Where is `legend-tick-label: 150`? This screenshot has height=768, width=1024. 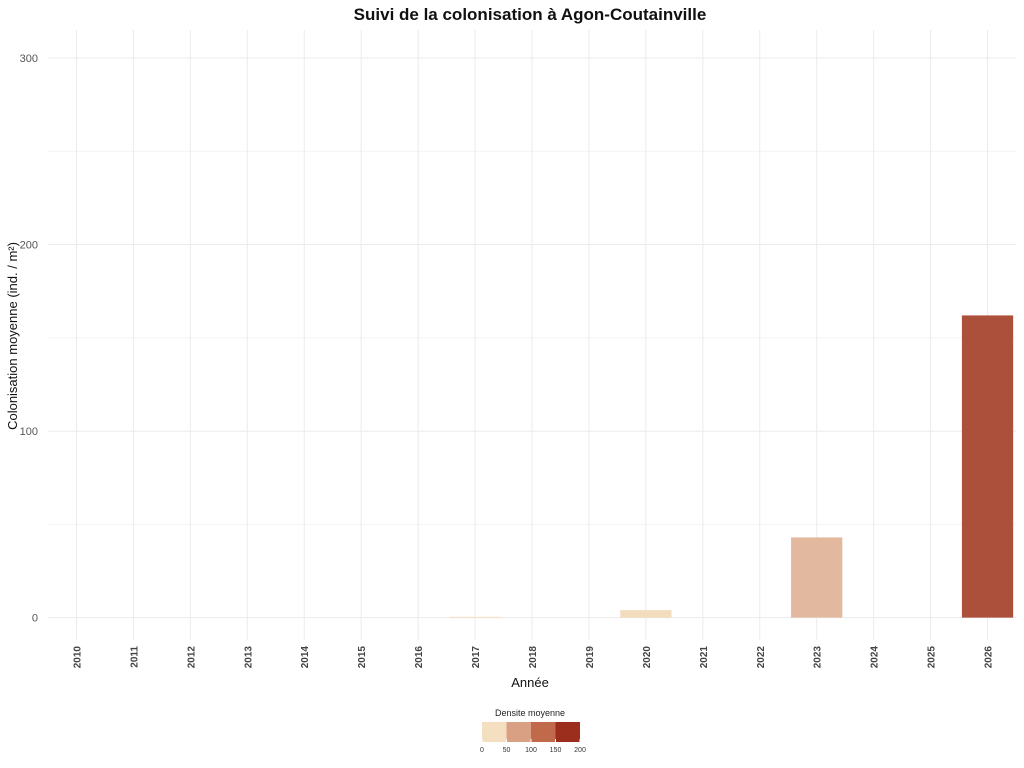
legend-tick-label: 150 is located at coordinates (556, 750).